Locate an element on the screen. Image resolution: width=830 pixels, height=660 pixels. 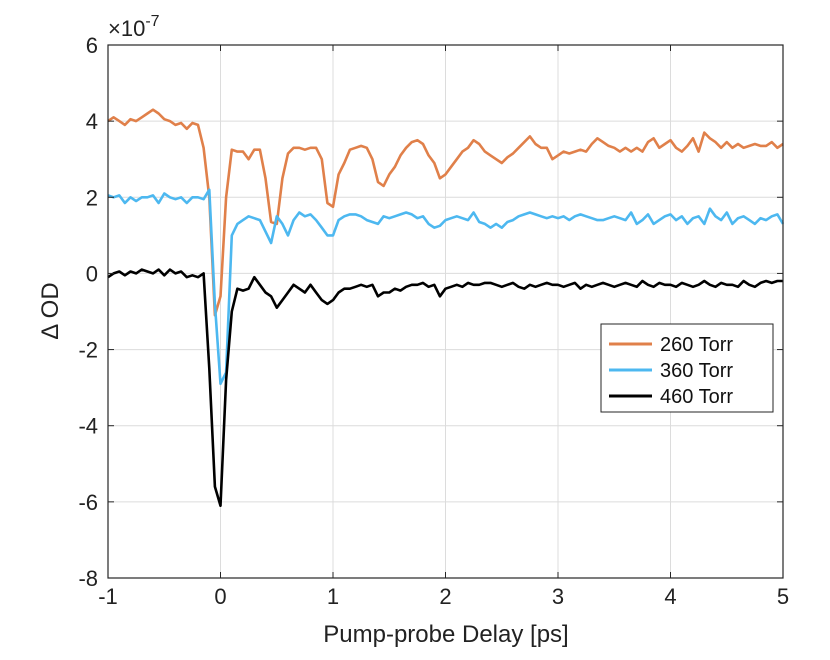
x-tick-label: 0 is located at coordinates (220, 596).